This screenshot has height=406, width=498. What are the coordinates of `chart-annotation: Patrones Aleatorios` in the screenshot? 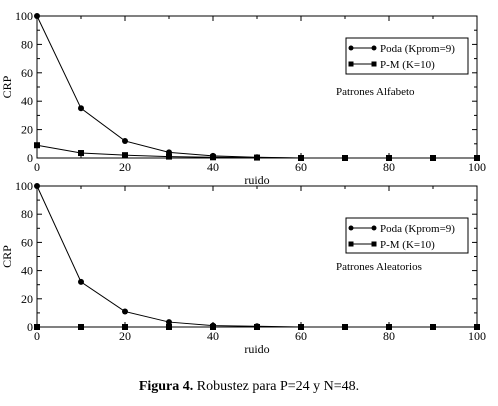 It's located at (379, 267).